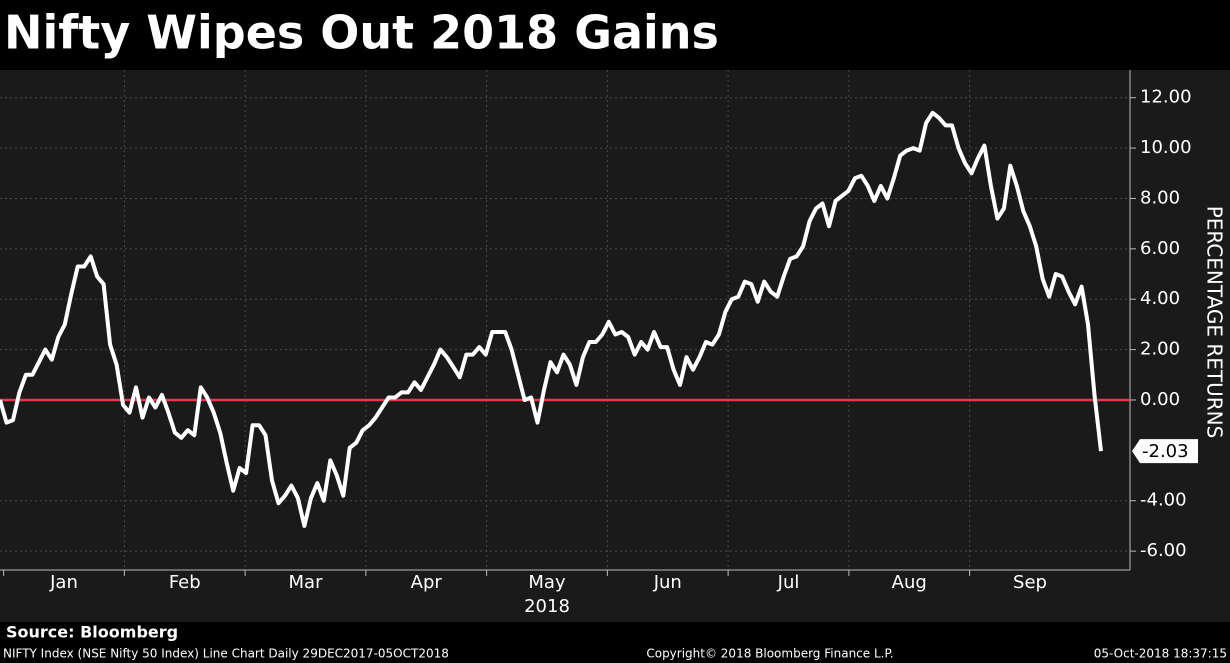 Image resolution: width=1230 pixels, height=663 pixels. I want to click on y-tick-label: 4.00, so click(1160, 298).